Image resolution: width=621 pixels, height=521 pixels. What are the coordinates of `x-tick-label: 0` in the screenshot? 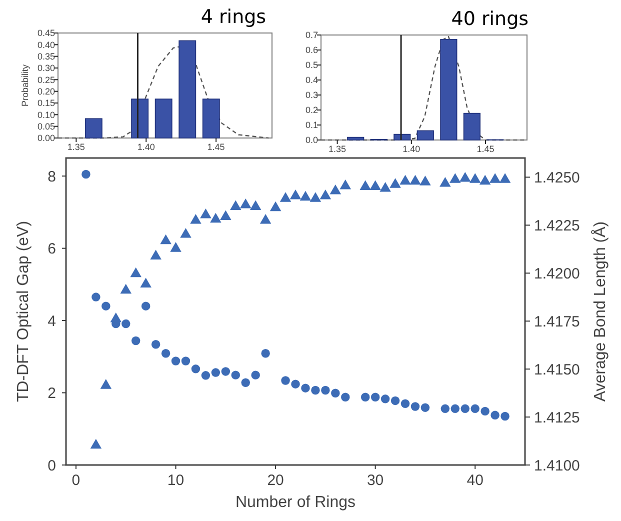 It's located at (76, 480).